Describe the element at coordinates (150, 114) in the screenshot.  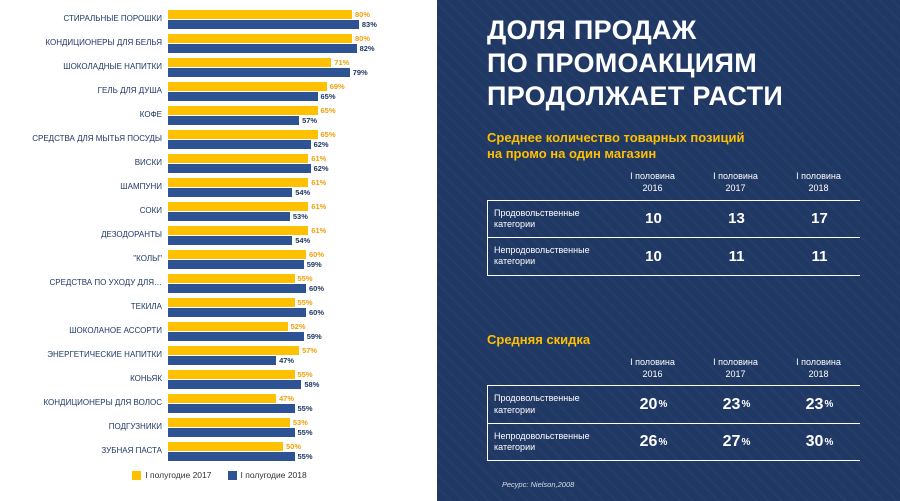
I see `category-label: КОФЕ` at that location.